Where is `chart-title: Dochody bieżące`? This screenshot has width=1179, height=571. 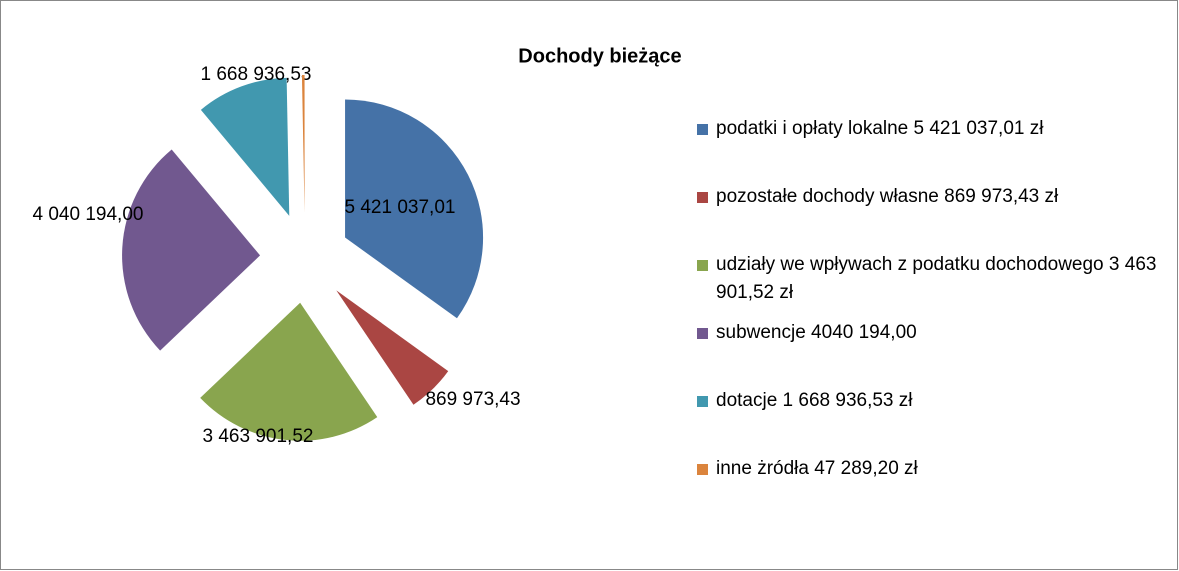 chart-title: Dochody bieżące is located at coordinates (599, 56).